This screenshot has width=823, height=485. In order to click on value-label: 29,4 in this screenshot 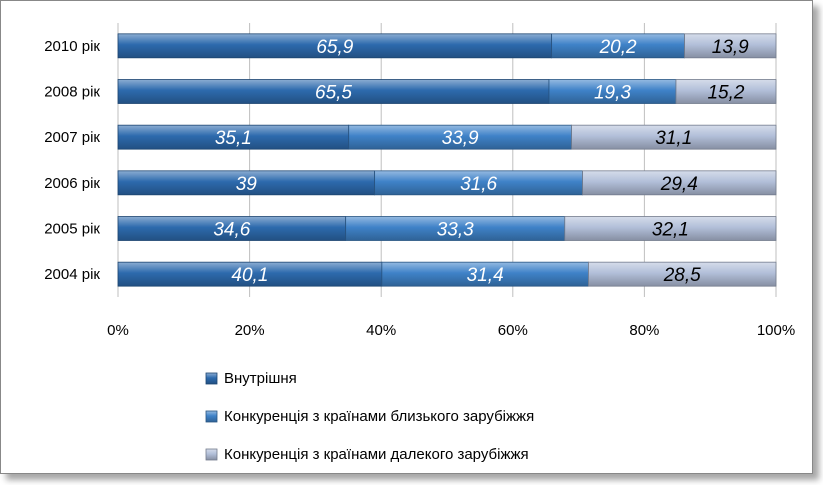, I will do `click(679, 184)`.